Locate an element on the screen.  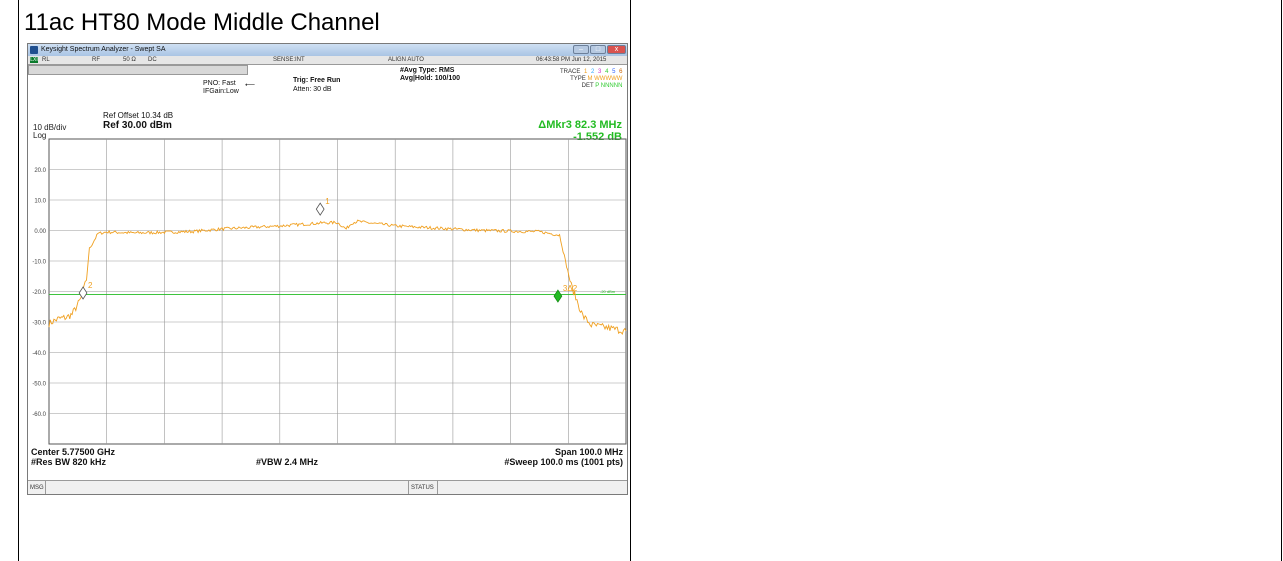
display-line-label: -20 dBm is located at coordinates (608, 291).